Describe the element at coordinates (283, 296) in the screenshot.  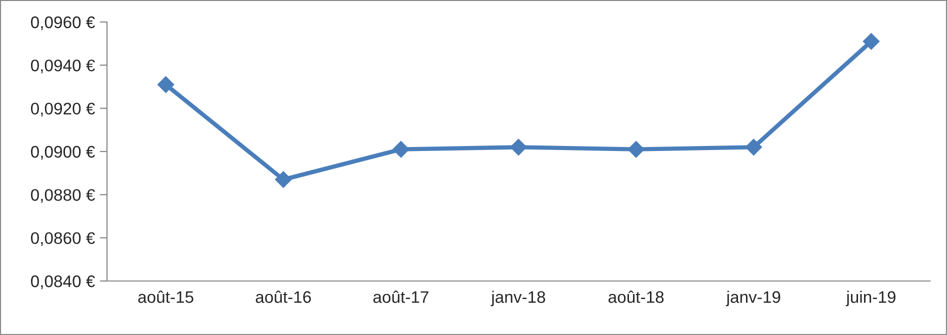
I see `x-tick-label: août-16` at that location.